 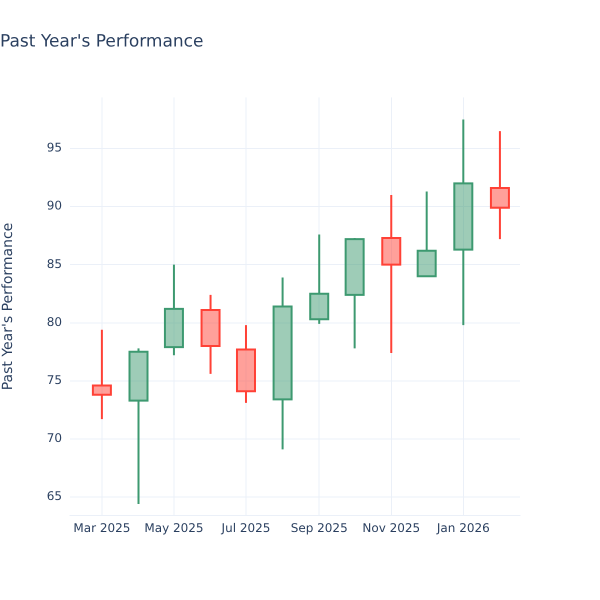 What do you see at coordinates (54, 379) in the screenshot?
I see `y-tick-label: 75` at bounding box center [54, 379].